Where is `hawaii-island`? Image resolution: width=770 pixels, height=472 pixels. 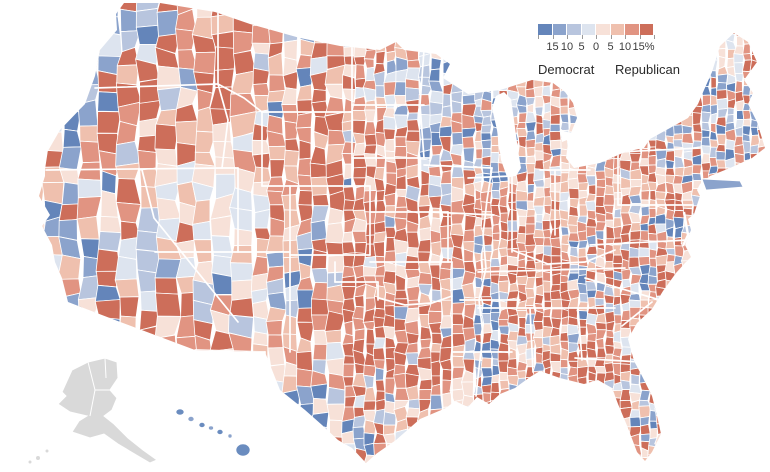
hawaii-island is located at coordinates (243, 450).